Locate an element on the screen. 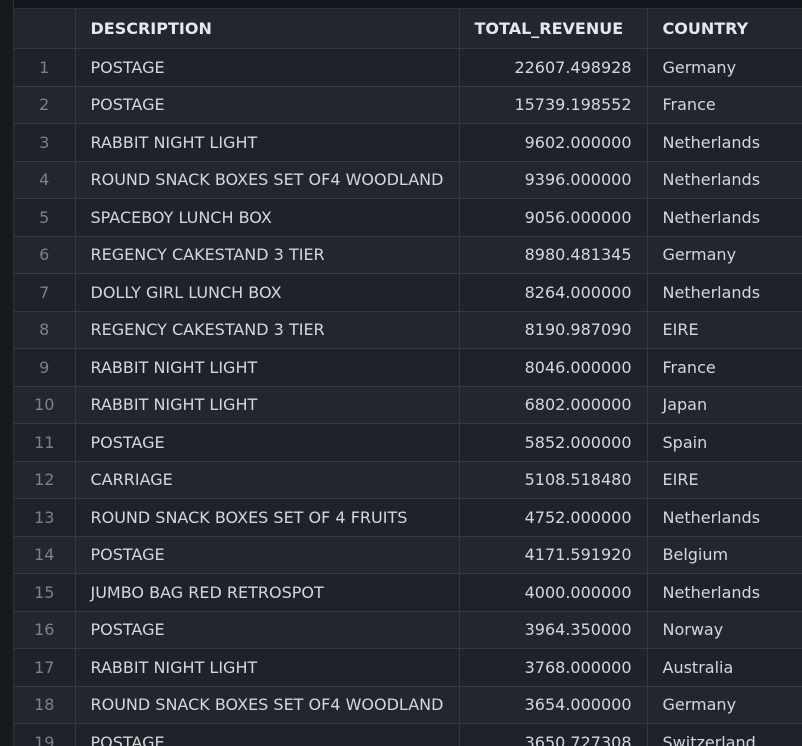 The height and width of the screenshot is (746, 802). table-row: 11 POSTAGE 5852.000000 Spain is located at coordinates (408, 442).